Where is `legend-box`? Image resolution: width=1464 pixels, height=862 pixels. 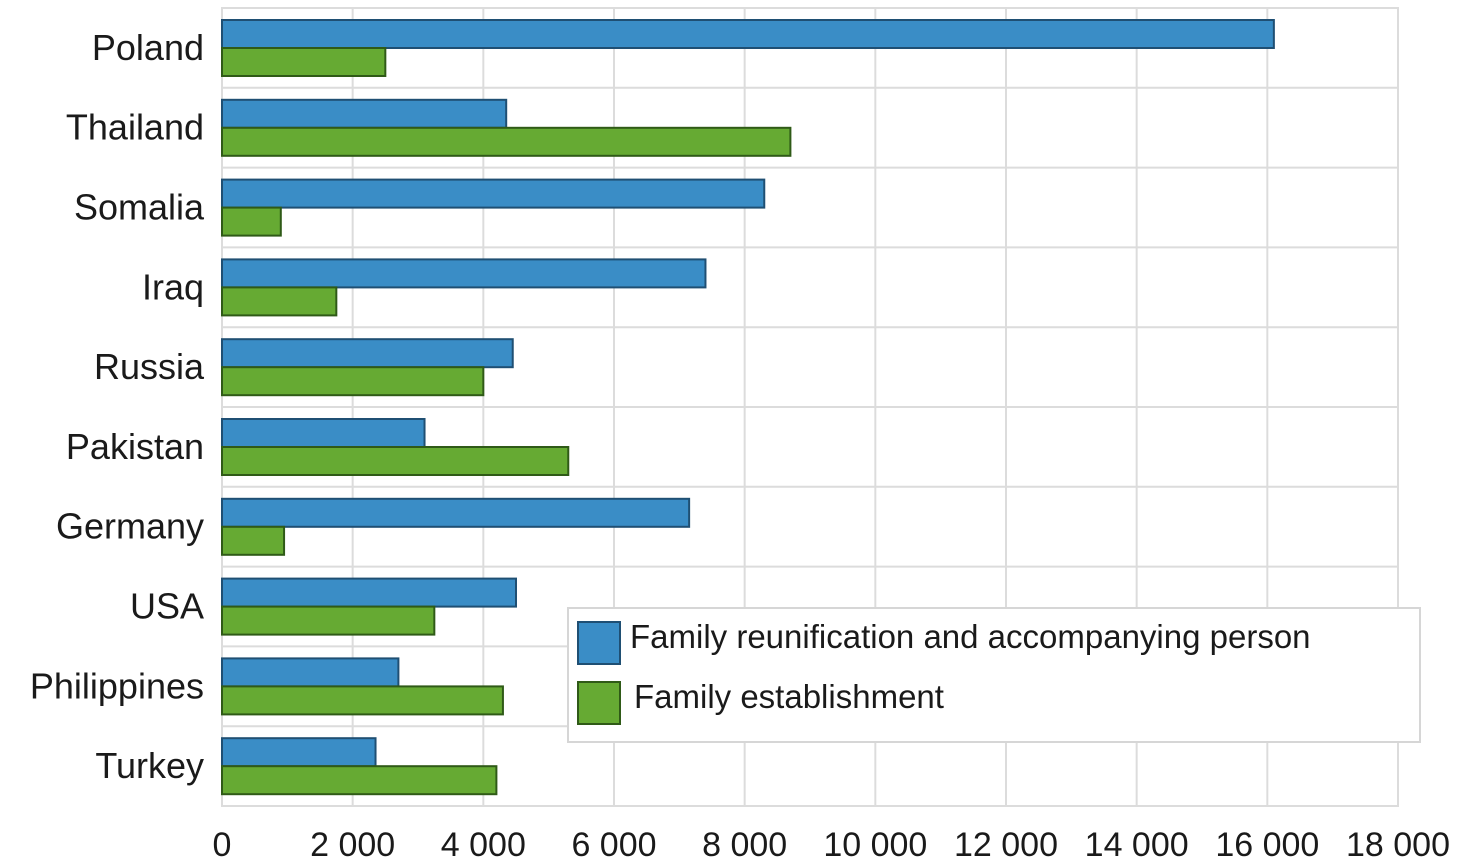 legend-box is located at coordinates (994, 675).